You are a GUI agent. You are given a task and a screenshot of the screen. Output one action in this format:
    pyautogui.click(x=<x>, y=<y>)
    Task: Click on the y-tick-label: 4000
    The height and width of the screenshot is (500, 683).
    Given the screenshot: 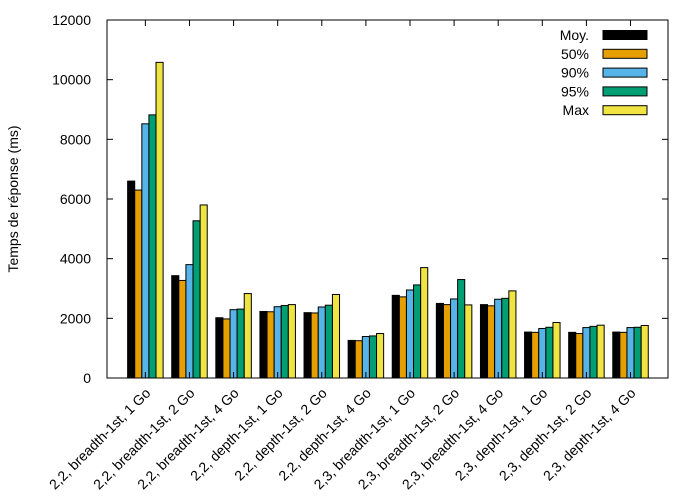 What is the action you would take?
    pyautogui.click(x=75, y=259)
    